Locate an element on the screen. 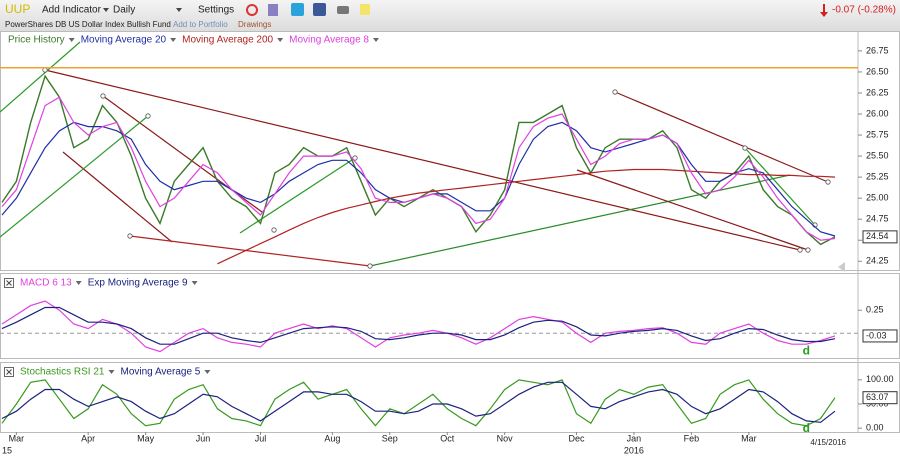 The width and height of the screenshot is (900, 458). last-value-label: -0.03 is located at coordinates (876, 335).